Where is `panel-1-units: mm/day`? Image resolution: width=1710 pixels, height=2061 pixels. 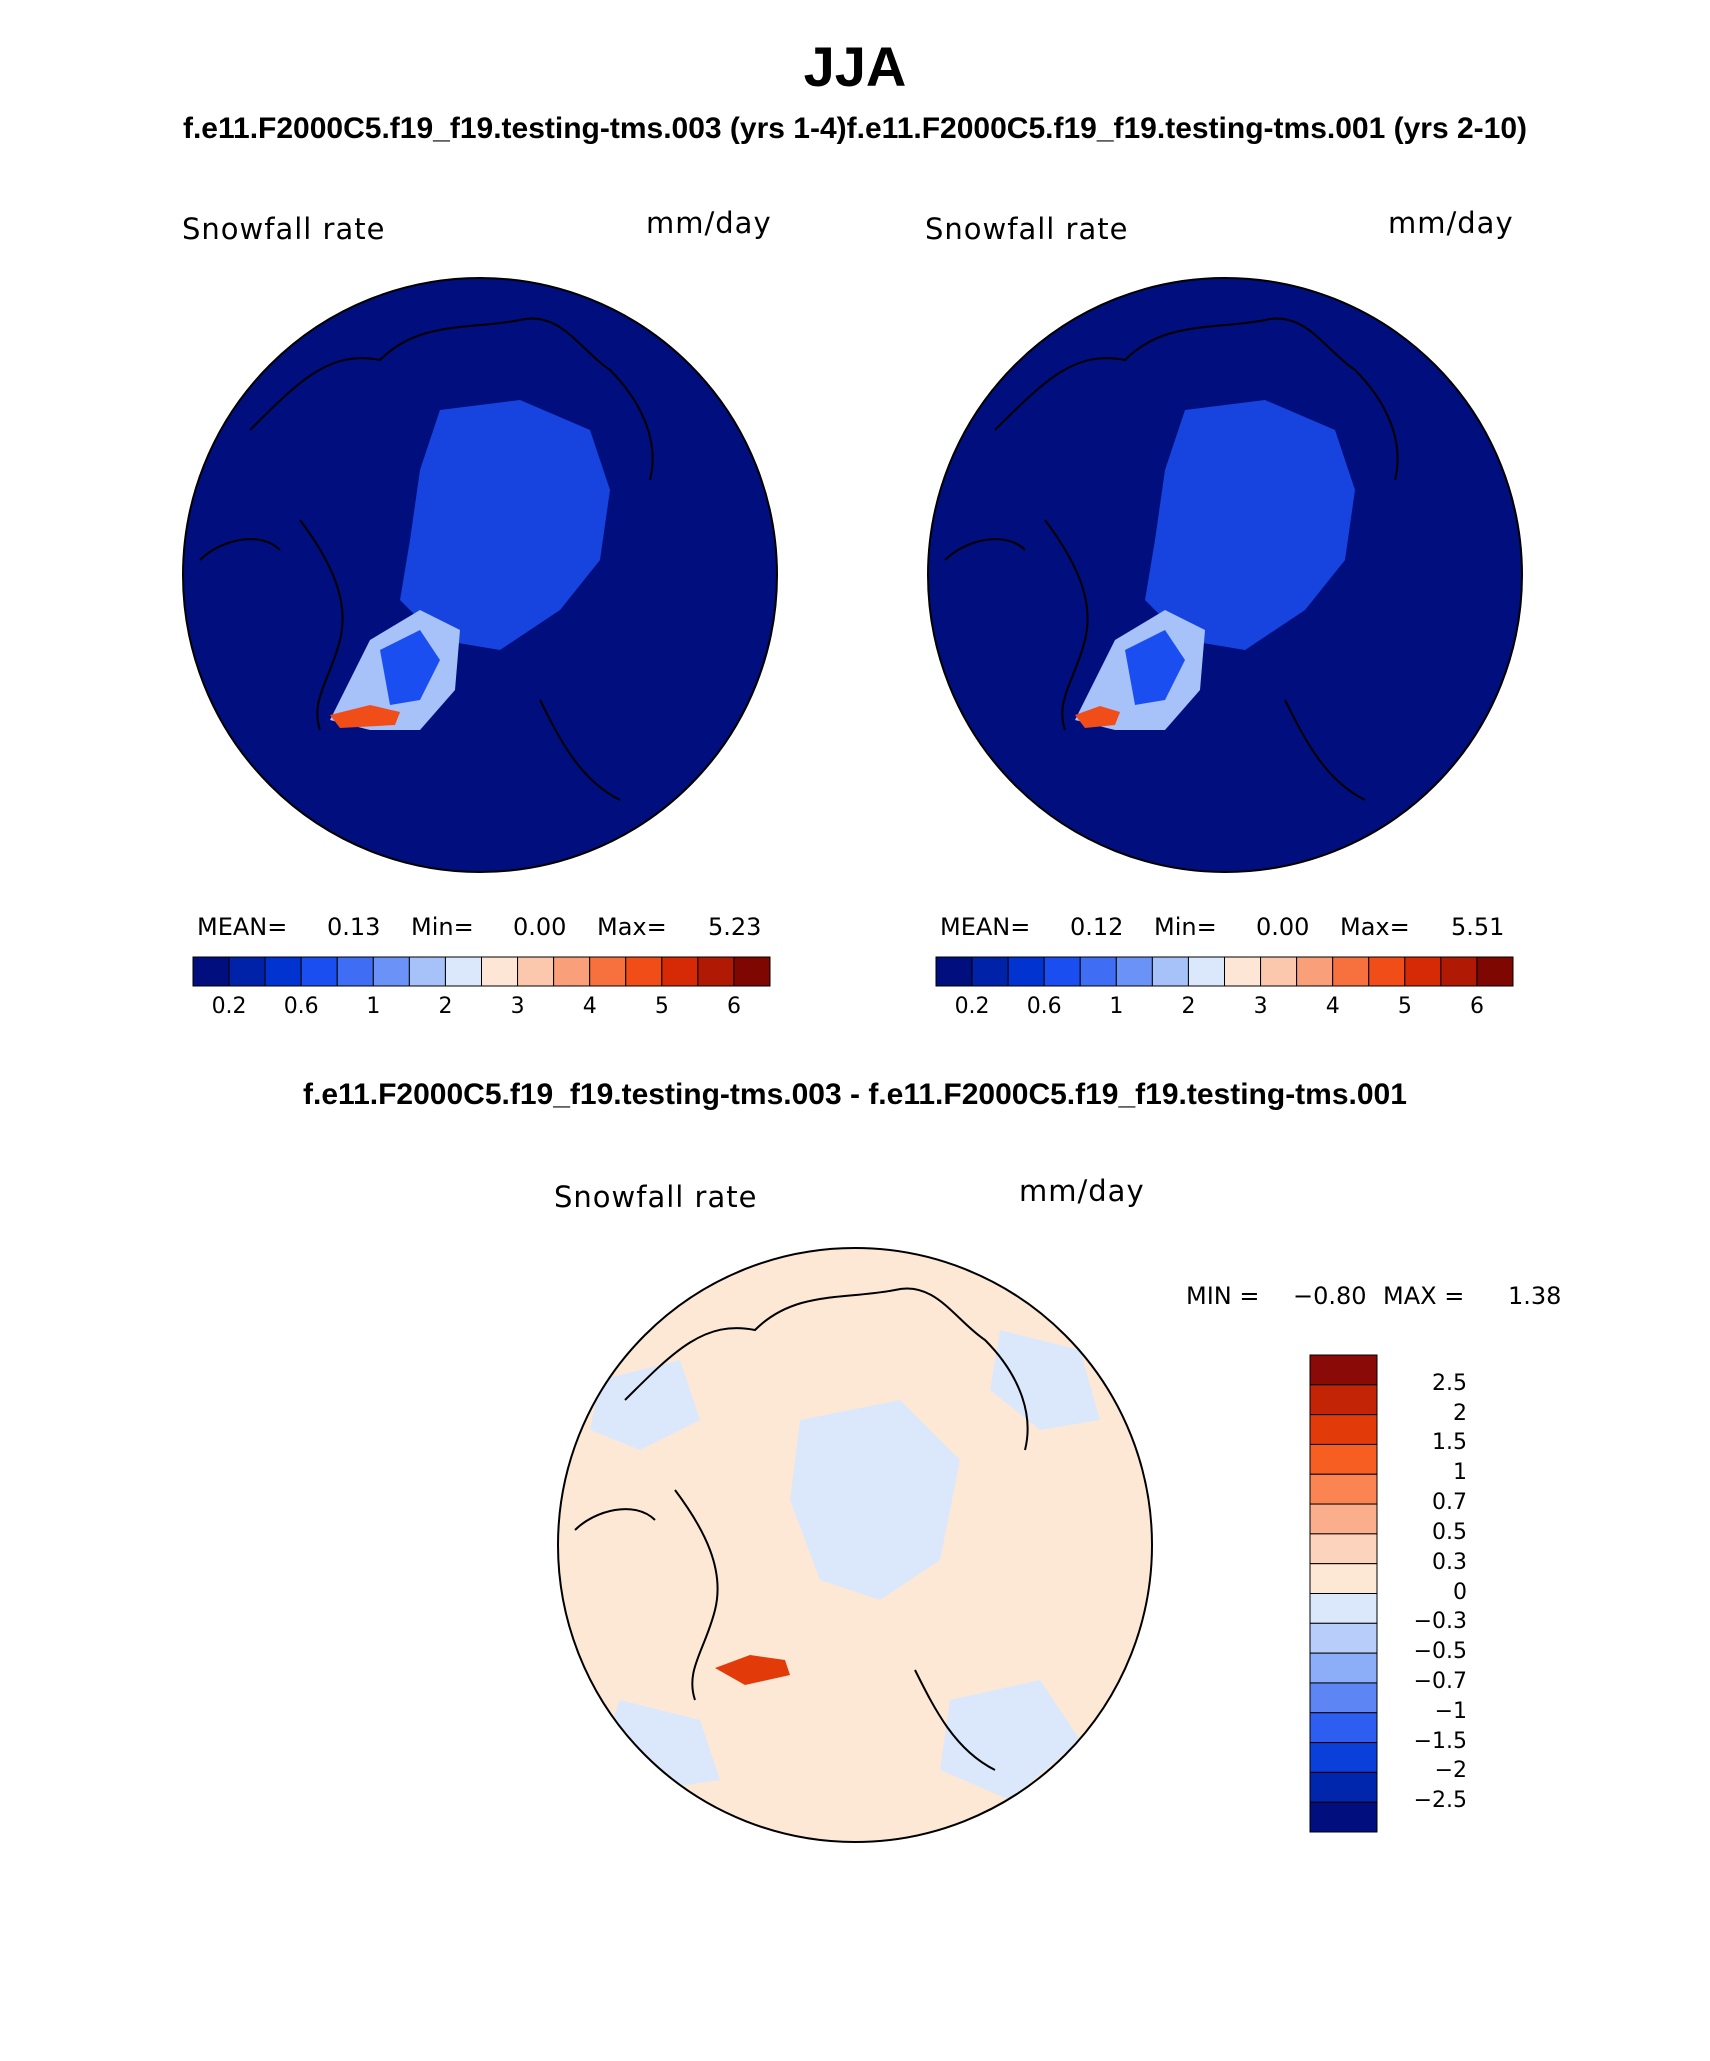 panel-1-units: mm/day is located at coordinates (709, 223).